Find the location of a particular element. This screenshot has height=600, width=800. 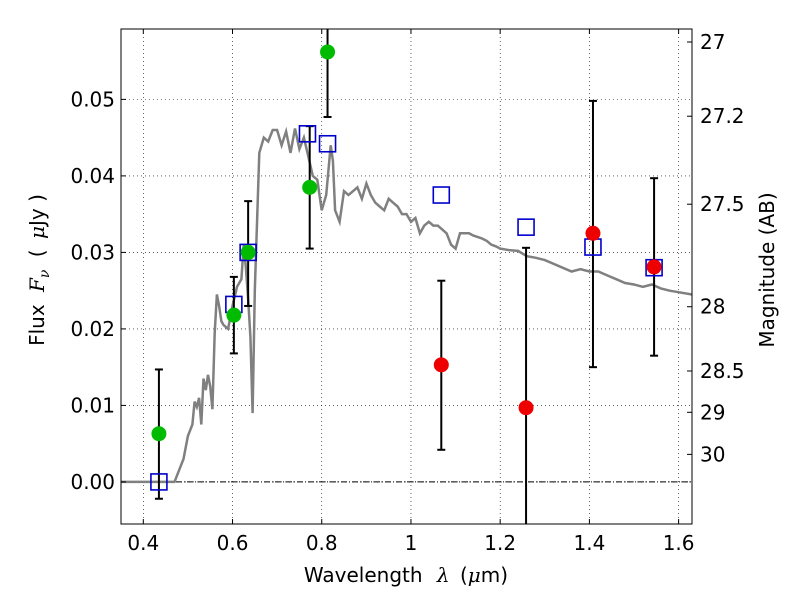

y-tick-label: 0.05 is located at coordinates (92, 99).